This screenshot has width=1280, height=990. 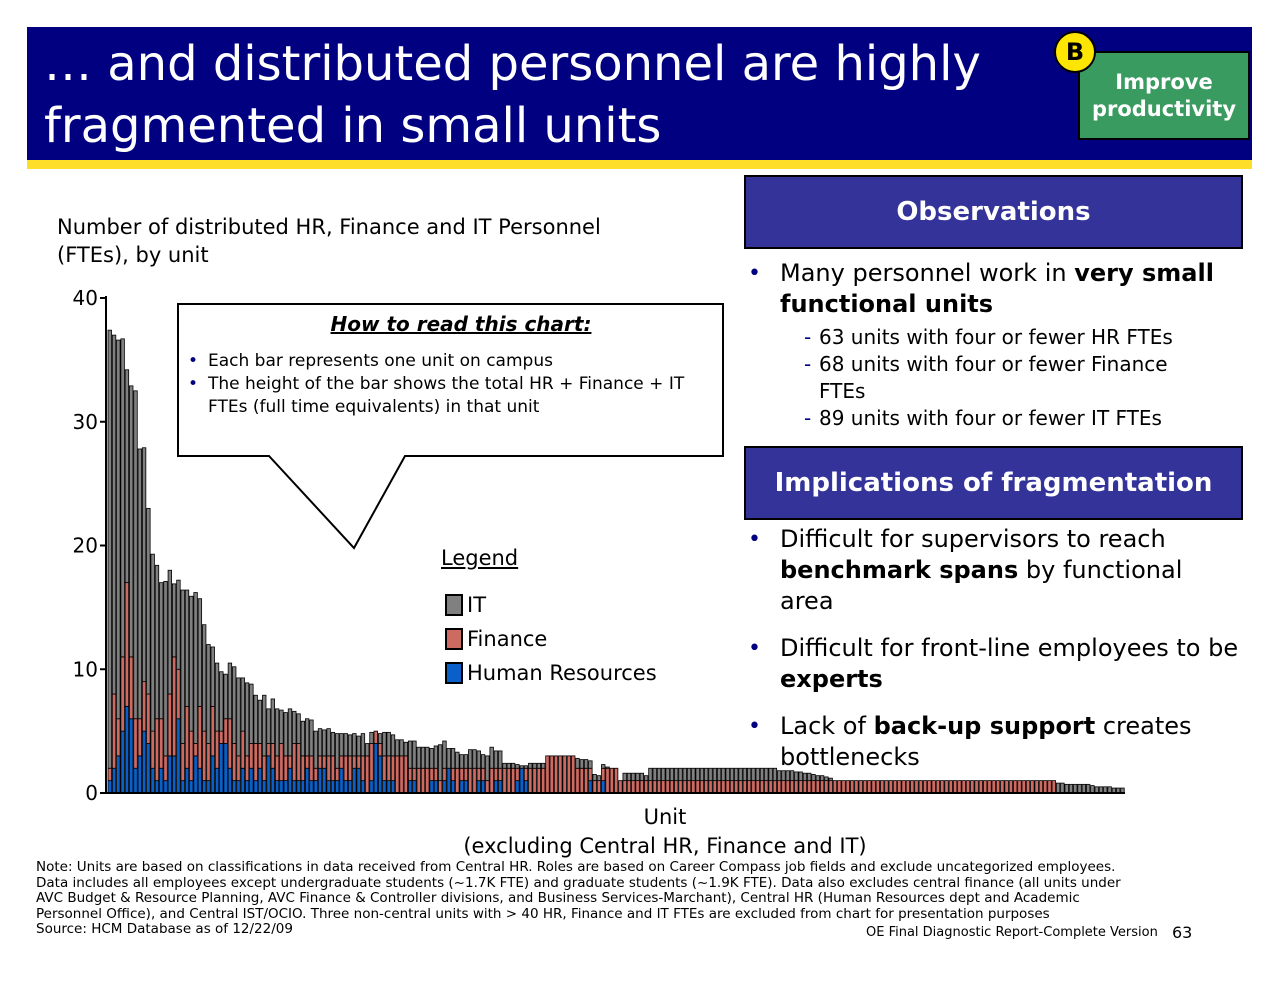 What do you see at coordinates (986, 741) in the screenshot?
I see `text-span: creates bottlenecks` at bounding box center [986, 741].